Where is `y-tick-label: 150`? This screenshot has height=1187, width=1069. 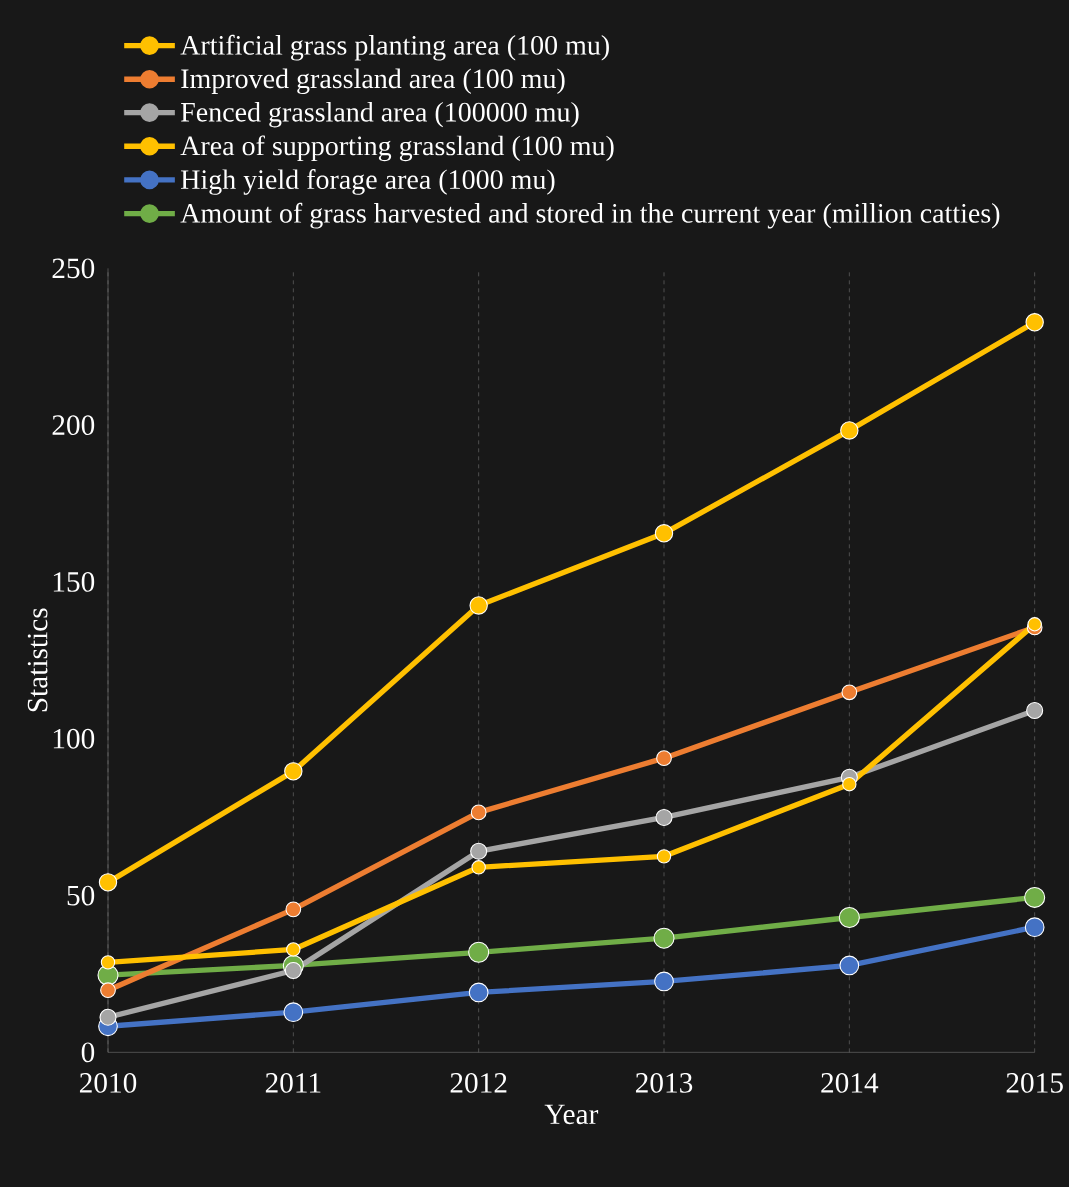
y-tick-label: 150 is located at coordinates (74, 582).